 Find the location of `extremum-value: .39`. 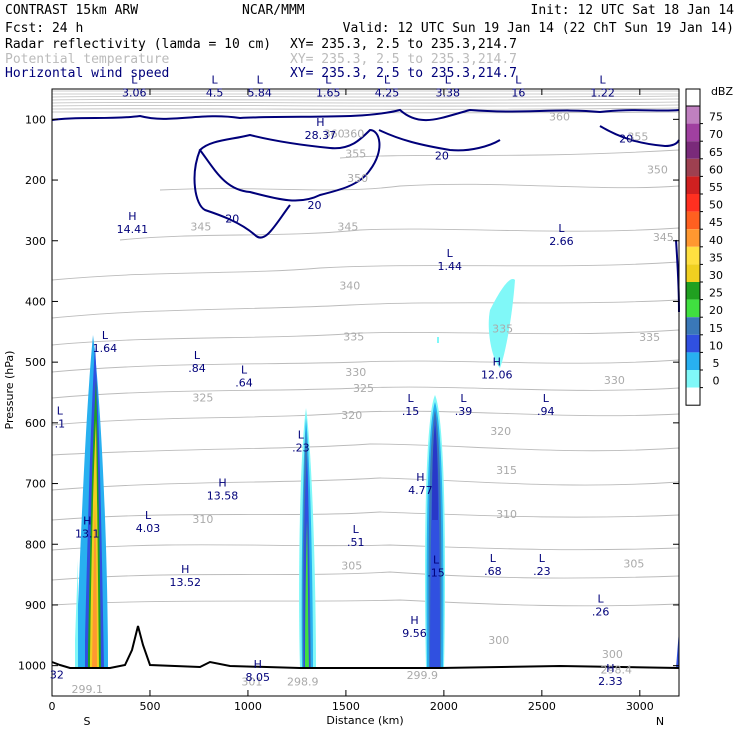

extremum-value: .39 is located at coordinates (464, 411).